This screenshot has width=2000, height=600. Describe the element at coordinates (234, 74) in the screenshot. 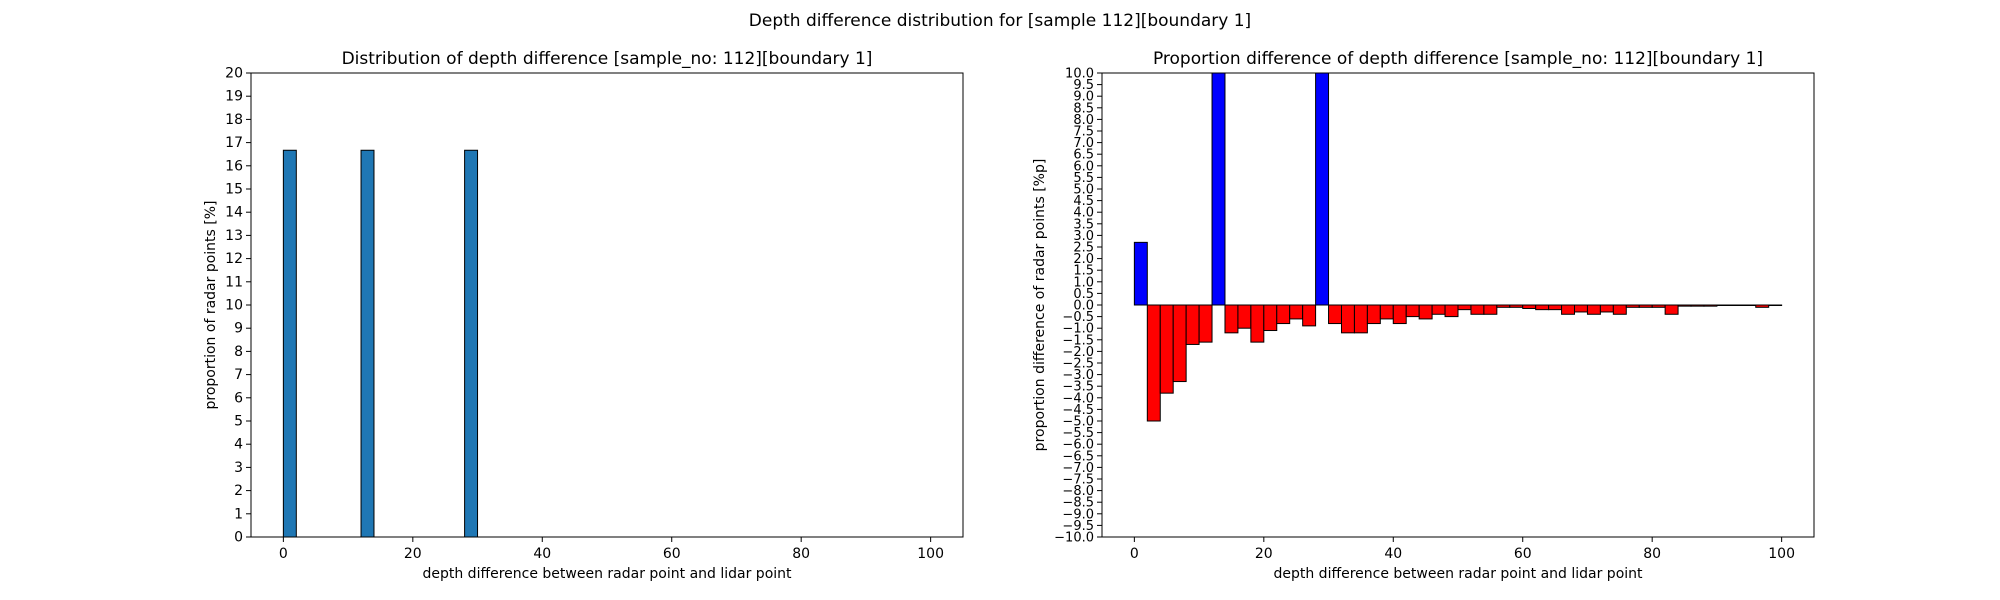

I see `left-chart-y-tick-label: 20` at that location.